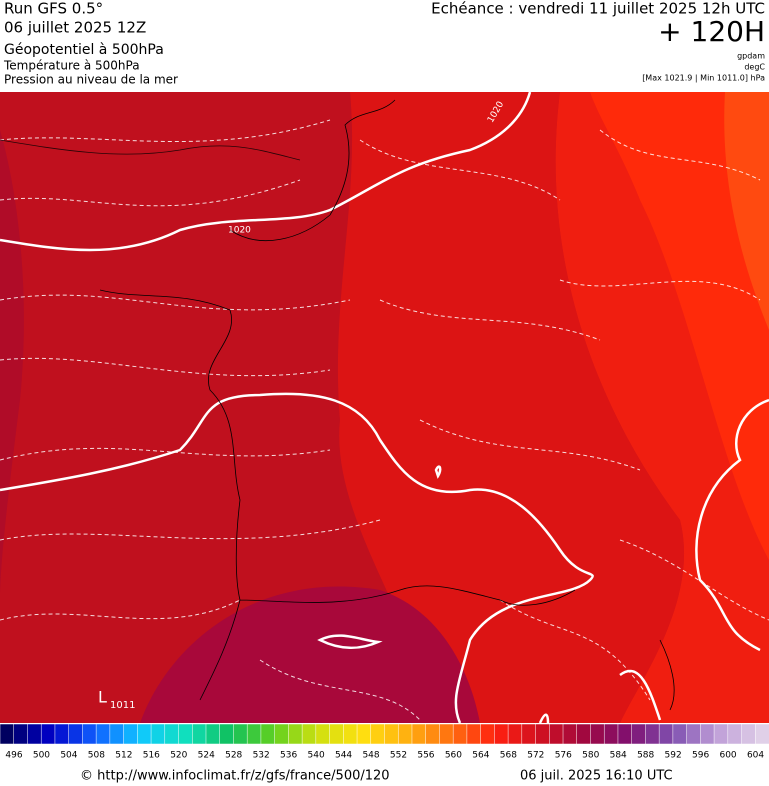  What do you see at coordinates (703, 78) in the screenshot?
I see `pressure-range: [Max 1021.9 | Min 1011.0] hPa` at bounding box center [703, 78].